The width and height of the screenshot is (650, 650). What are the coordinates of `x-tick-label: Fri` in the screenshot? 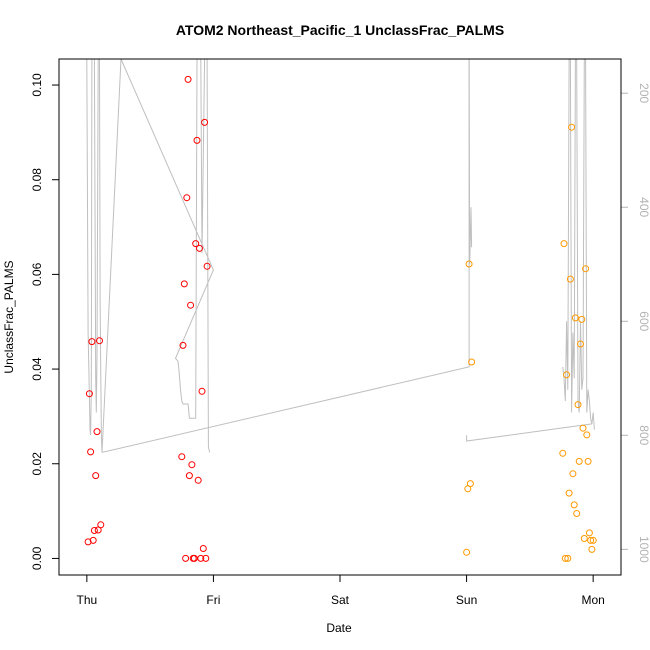 It's located at (213, 600).